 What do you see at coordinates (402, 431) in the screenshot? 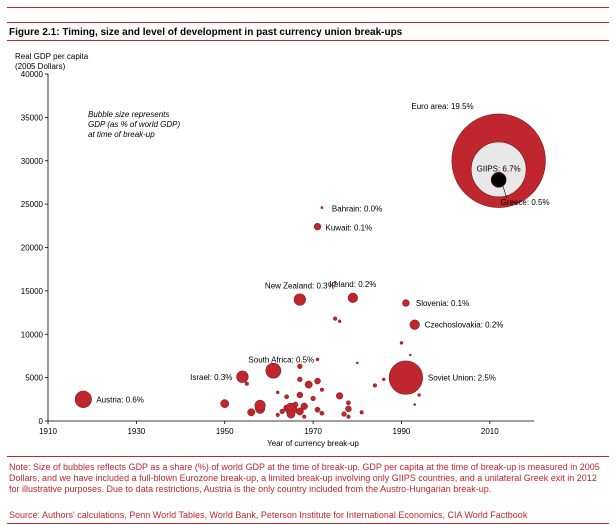
I see `x-tick-label: 1990` at bounding box center [402, 431].